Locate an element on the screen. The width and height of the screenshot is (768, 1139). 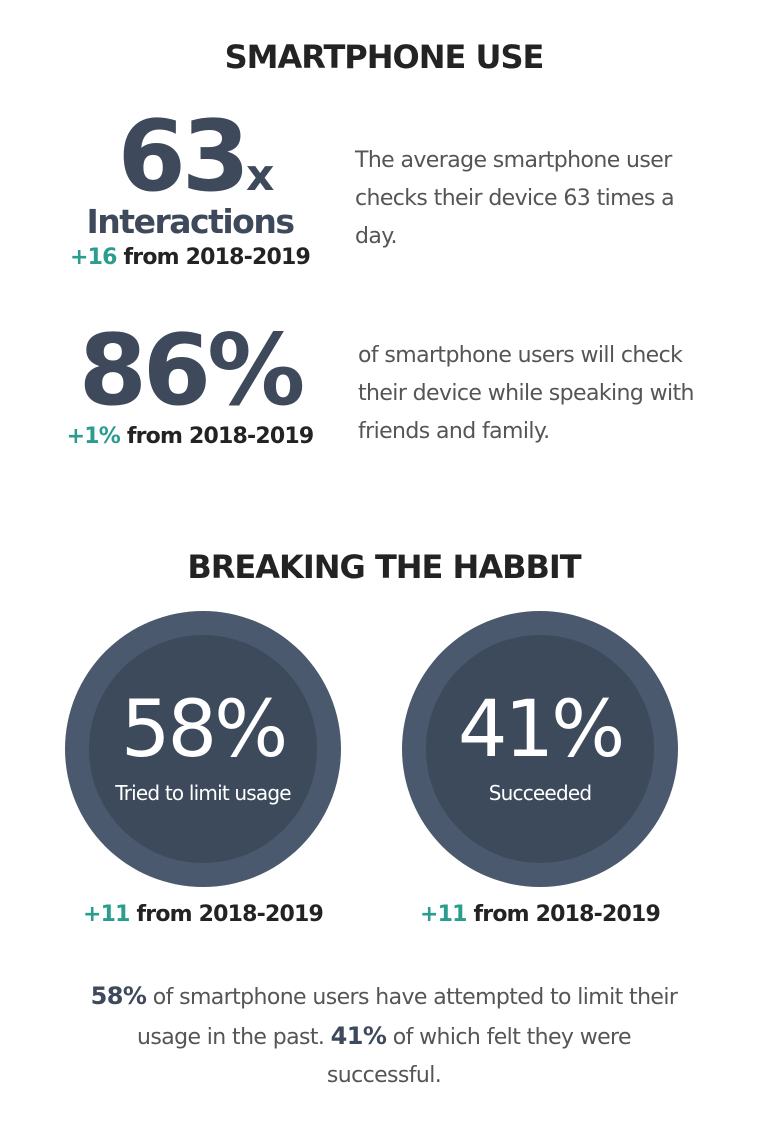
section-title-smartphone-use: SMARTPHONE USE is located at coordinates (384, 57).